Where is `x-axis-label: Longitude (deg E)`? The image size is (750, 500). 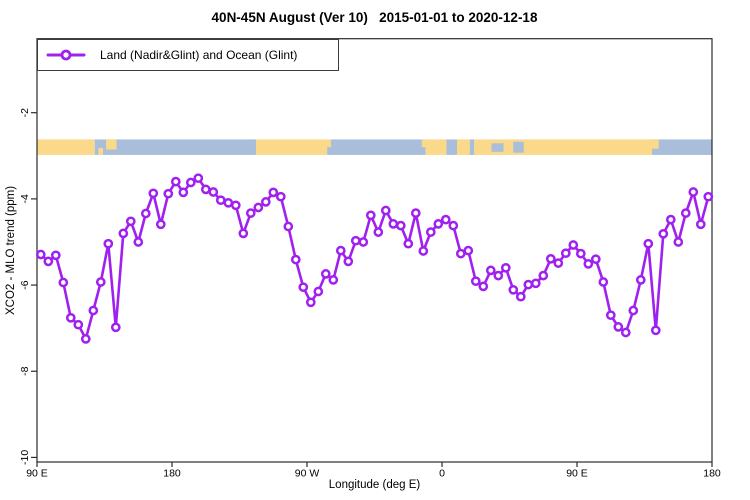 x-axis-label: Longitude (deg E) is located at coordinates (374, 485).